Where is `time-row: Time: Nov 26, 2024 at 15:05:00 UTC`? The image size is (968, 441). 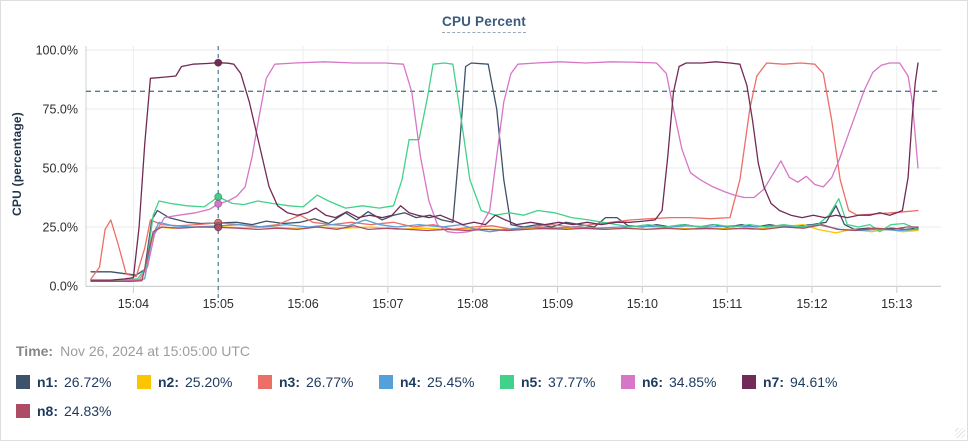 time-row: Time: Nov 26, 2024 at 15:05:00 UTC is located at coordinates (484, 351).